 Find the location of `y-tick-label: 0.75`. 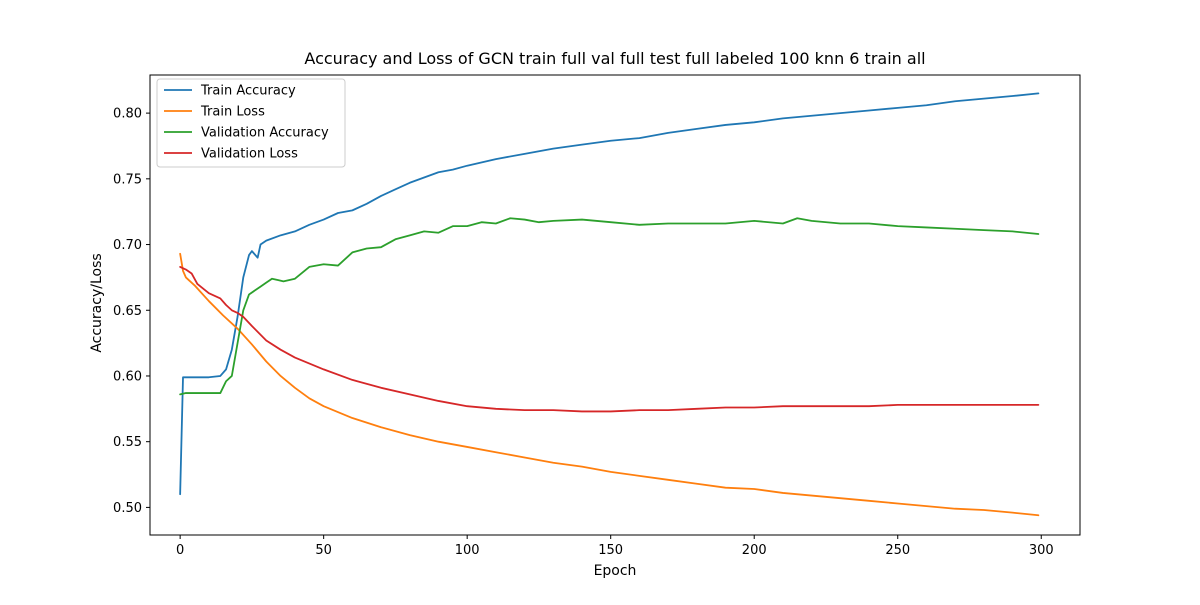

y-tick-label: 0.75 is located at coordinates (127, 179).